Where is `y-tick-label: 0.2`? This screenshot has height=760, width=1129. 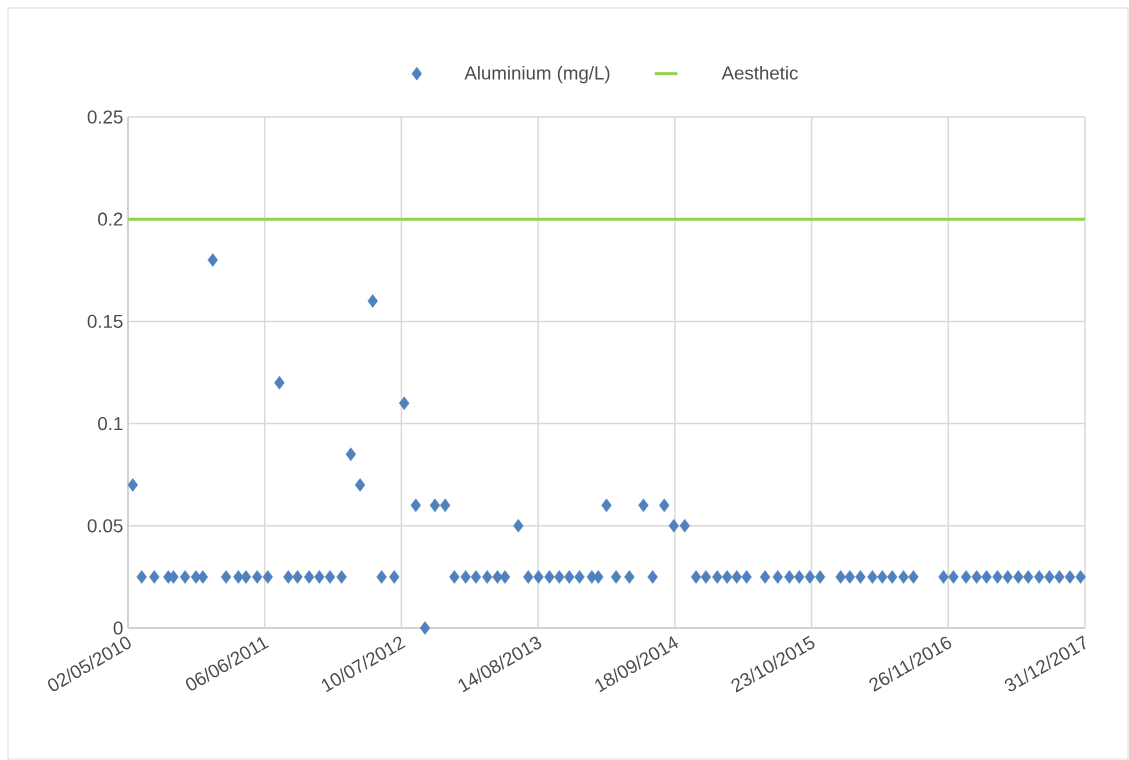
y-tick-label: 0.2 is located at coordinates (110, 219).